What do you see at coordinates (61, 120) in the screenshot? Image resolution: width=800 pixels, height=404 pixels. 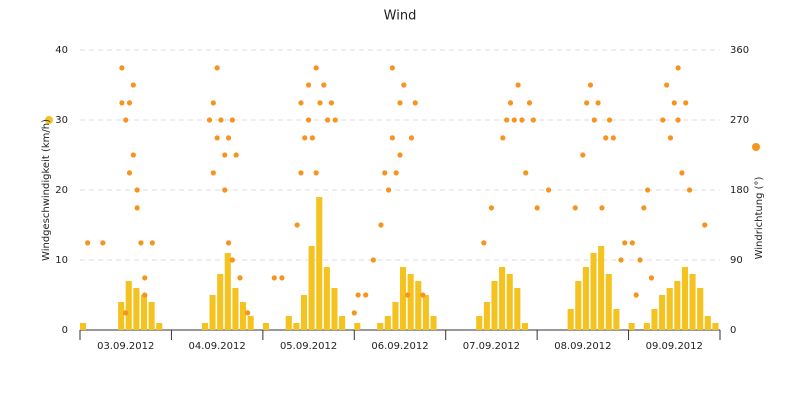 I see `y-tick-label: 30` at bounding box center [61, 120].